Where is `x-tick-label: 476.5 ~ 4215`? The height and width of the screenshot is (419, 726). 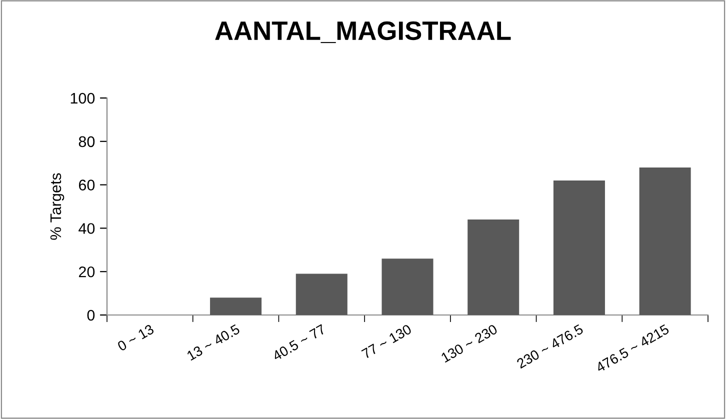 x-tick-label: 476.5 ~ 4215 is located at coordinates (632, 348).